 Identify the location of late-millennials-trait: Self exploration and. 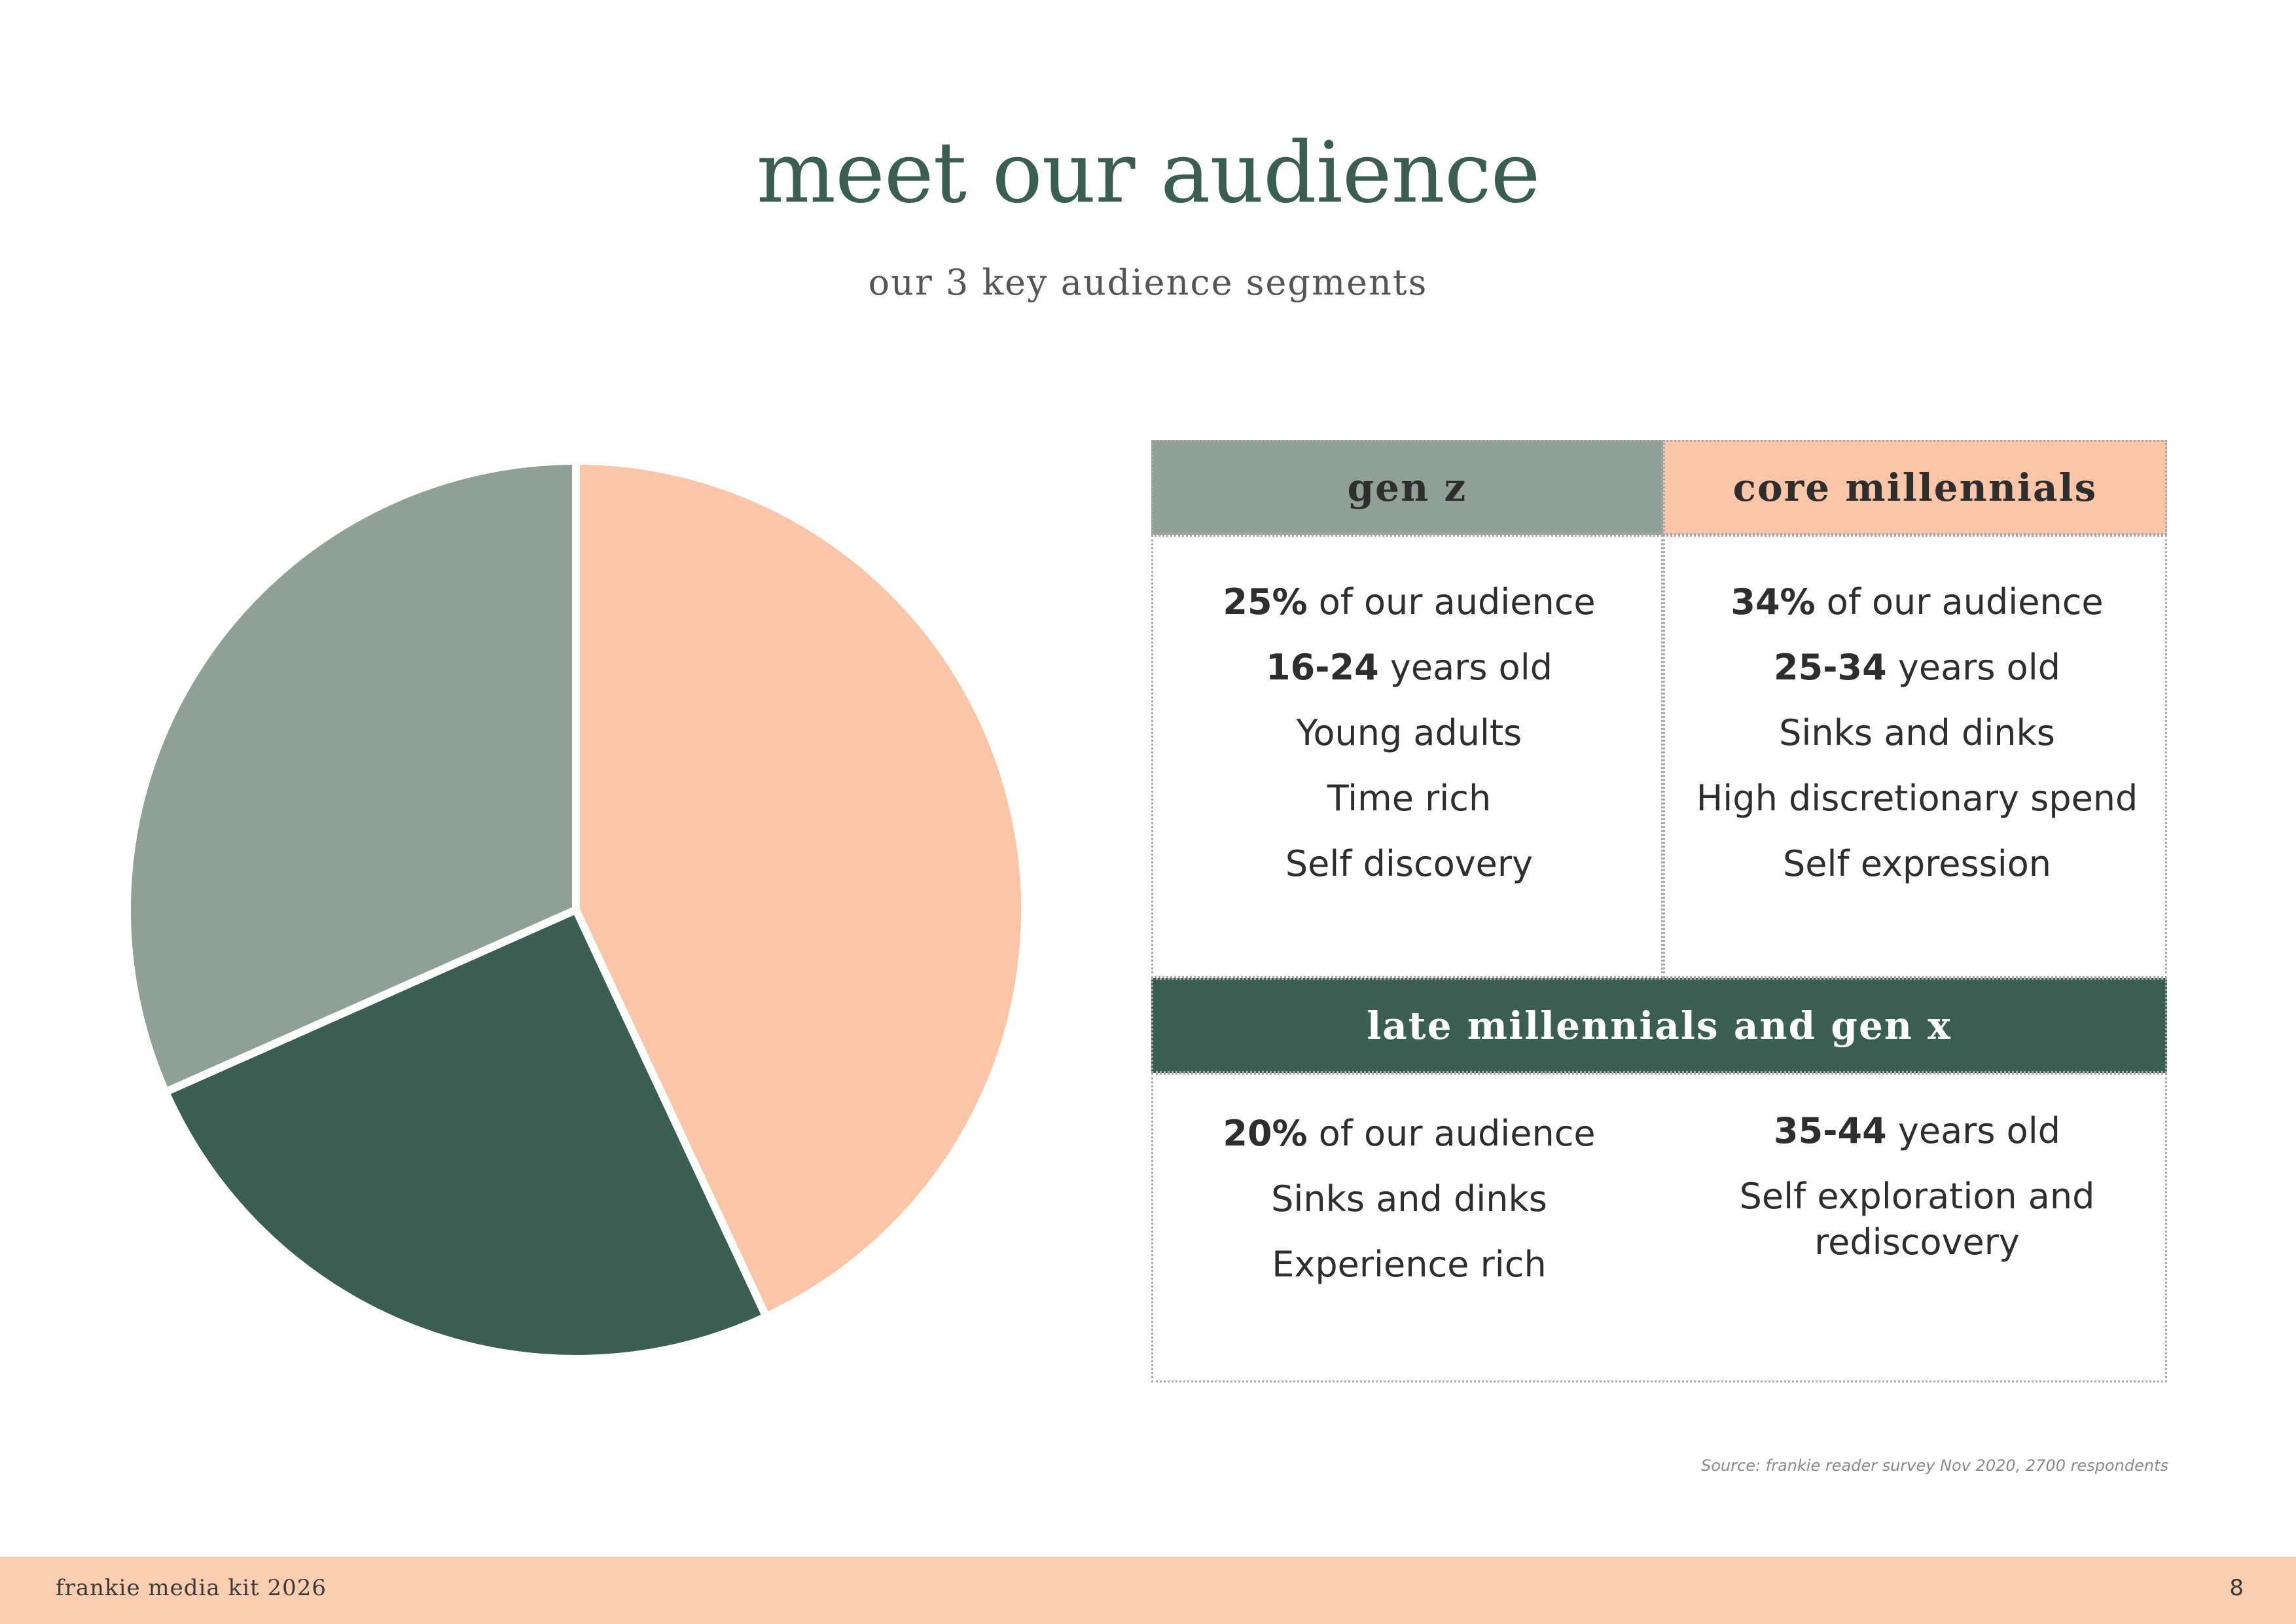
(1917, 1196).